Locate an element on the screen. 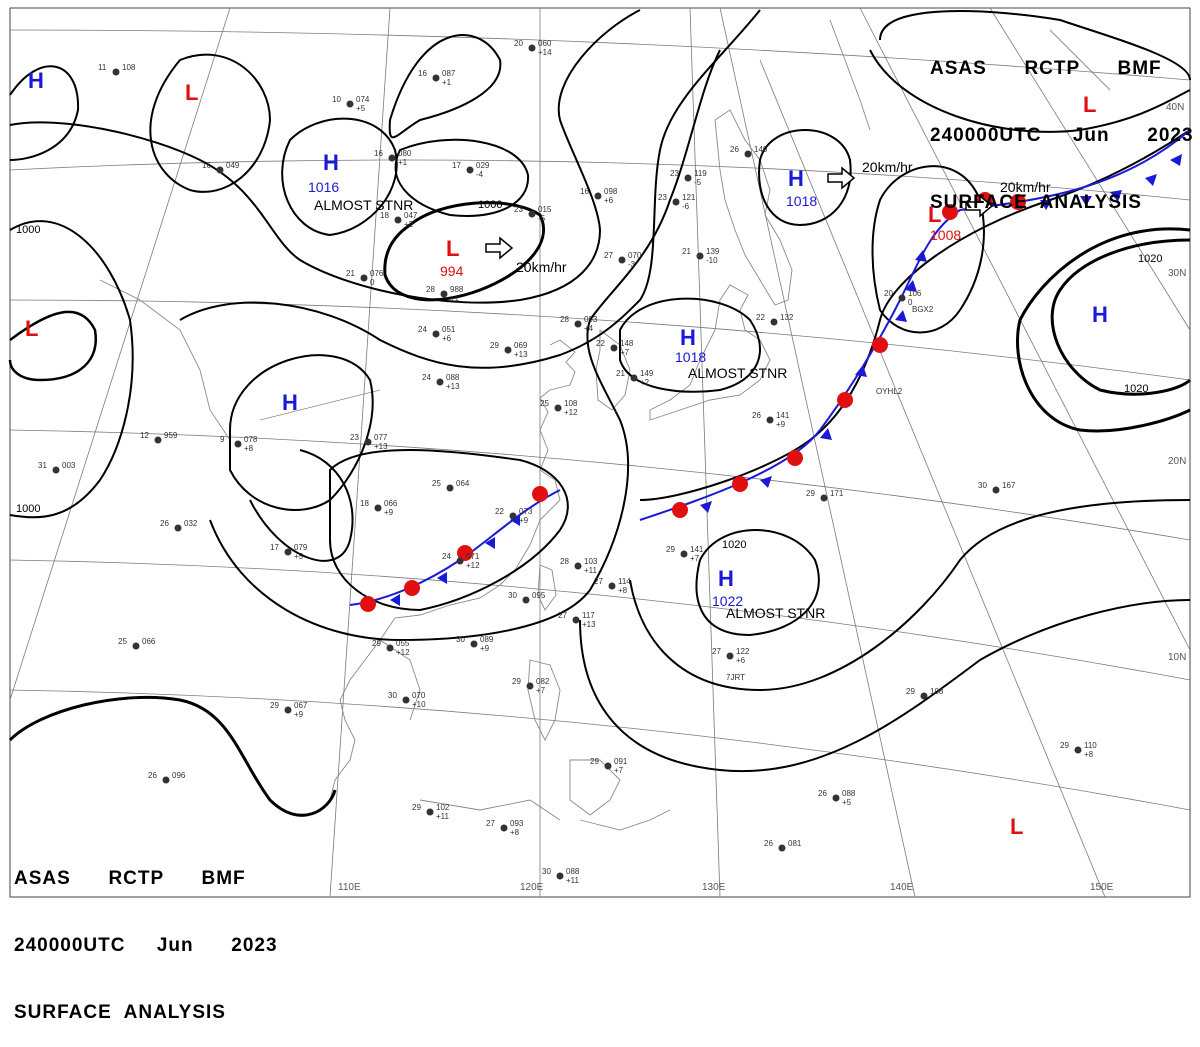 The width and height of the screenshot is (1200, 1047). station-pressure: 139 is located at coordinates (713, 251).